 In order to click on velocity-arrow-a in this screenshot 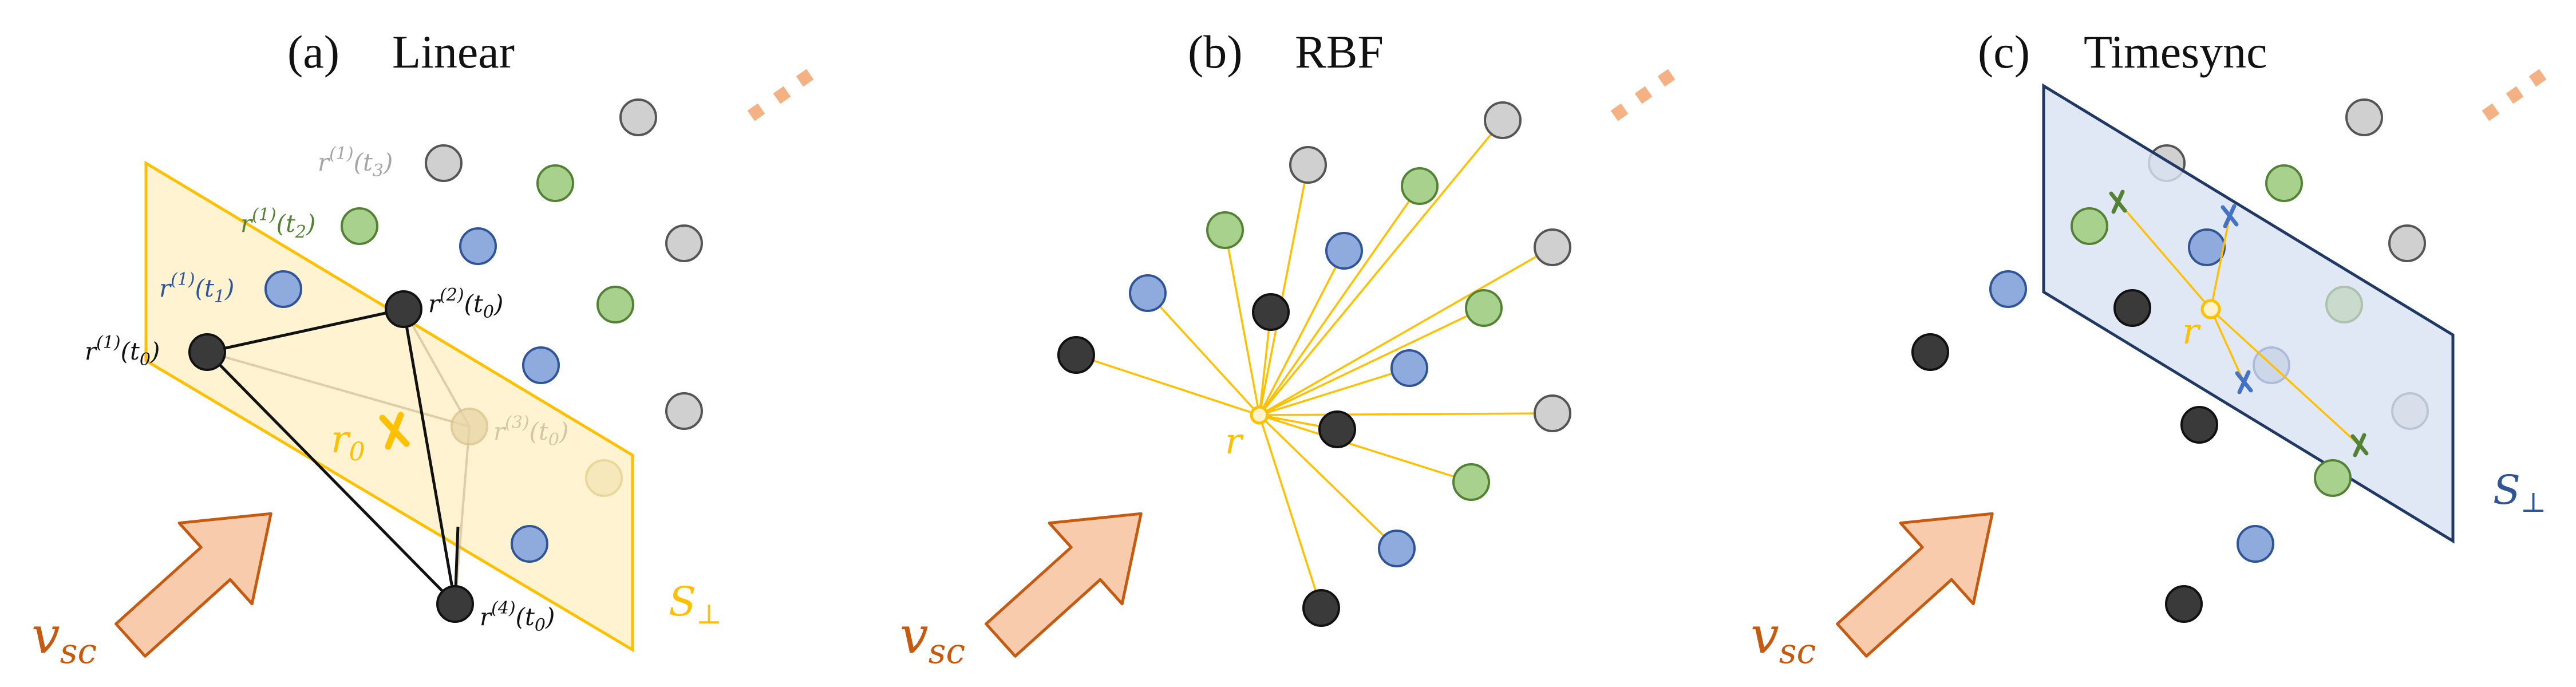, I will do `click(200, 577)`.